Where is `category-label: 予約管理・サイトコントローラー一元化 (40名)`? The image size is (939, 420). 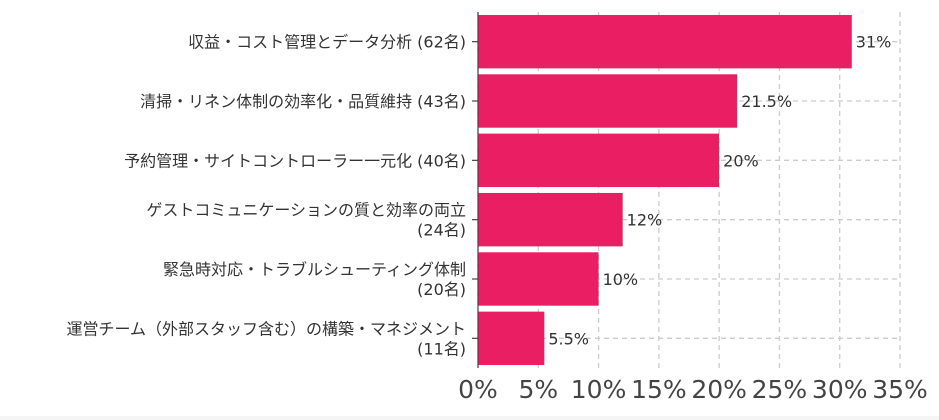 category-label: 予約管理・サイトコントローラー一元化 (40名) is located at coordinates (295, 160).